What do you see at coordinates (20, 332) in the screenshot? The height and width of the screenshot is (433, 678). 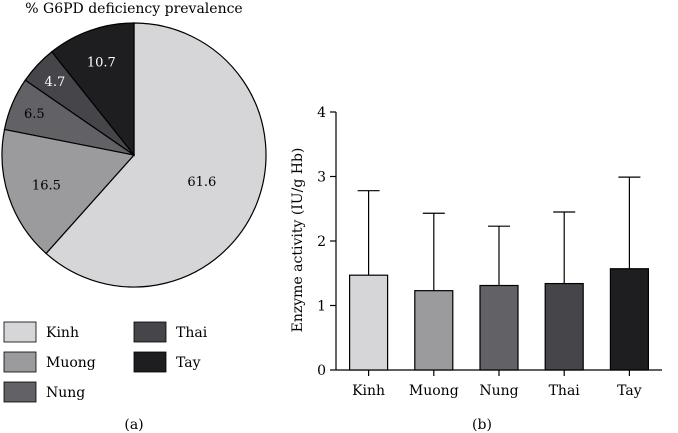 I see `legend-swatch-kinh` at bounding box center [20, 332].